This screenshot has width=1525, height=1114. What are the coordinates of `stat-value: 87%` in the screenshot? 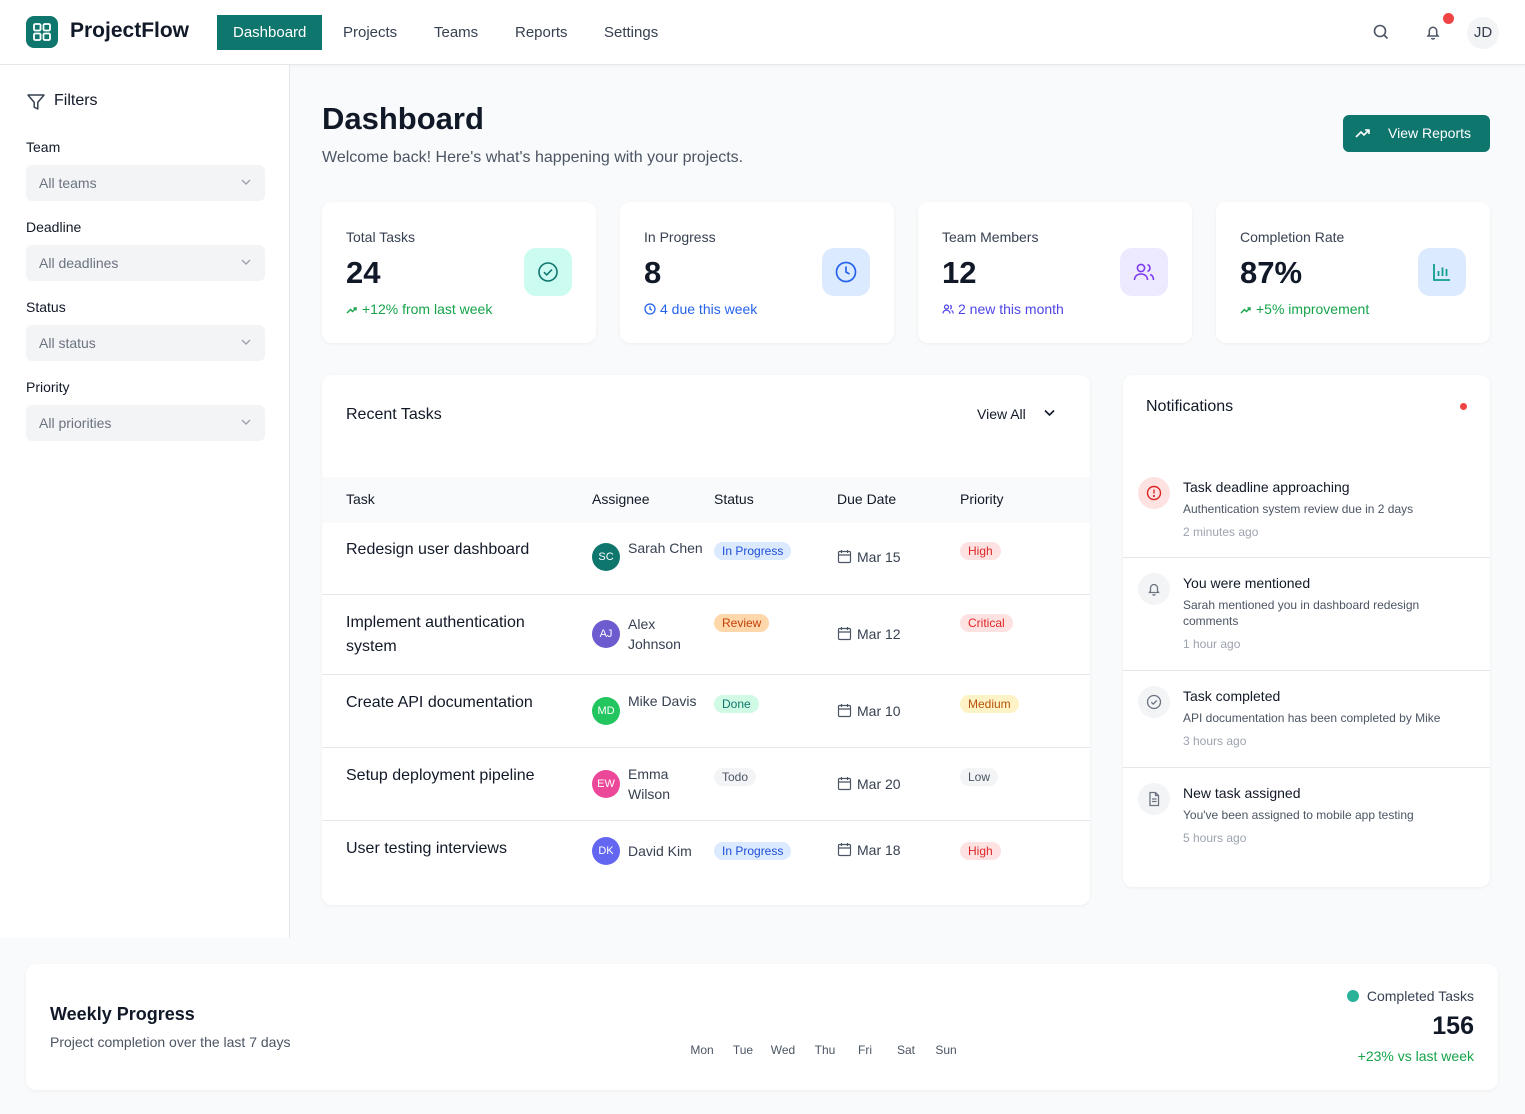 It's located at (1271, 272).